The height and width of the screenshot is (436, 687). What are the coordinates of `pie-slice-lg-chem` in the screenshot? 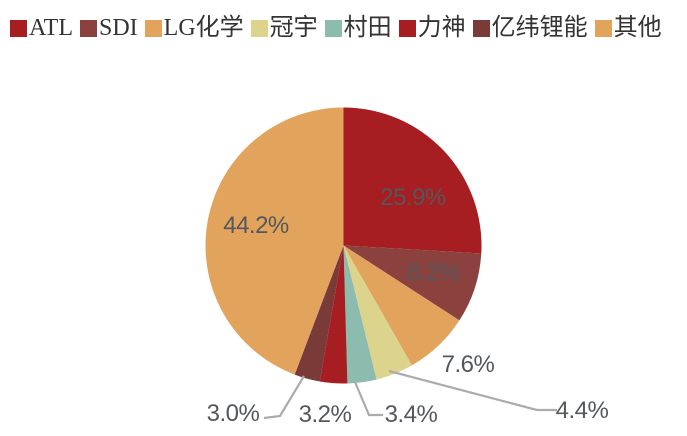 It's located at (401, 305).